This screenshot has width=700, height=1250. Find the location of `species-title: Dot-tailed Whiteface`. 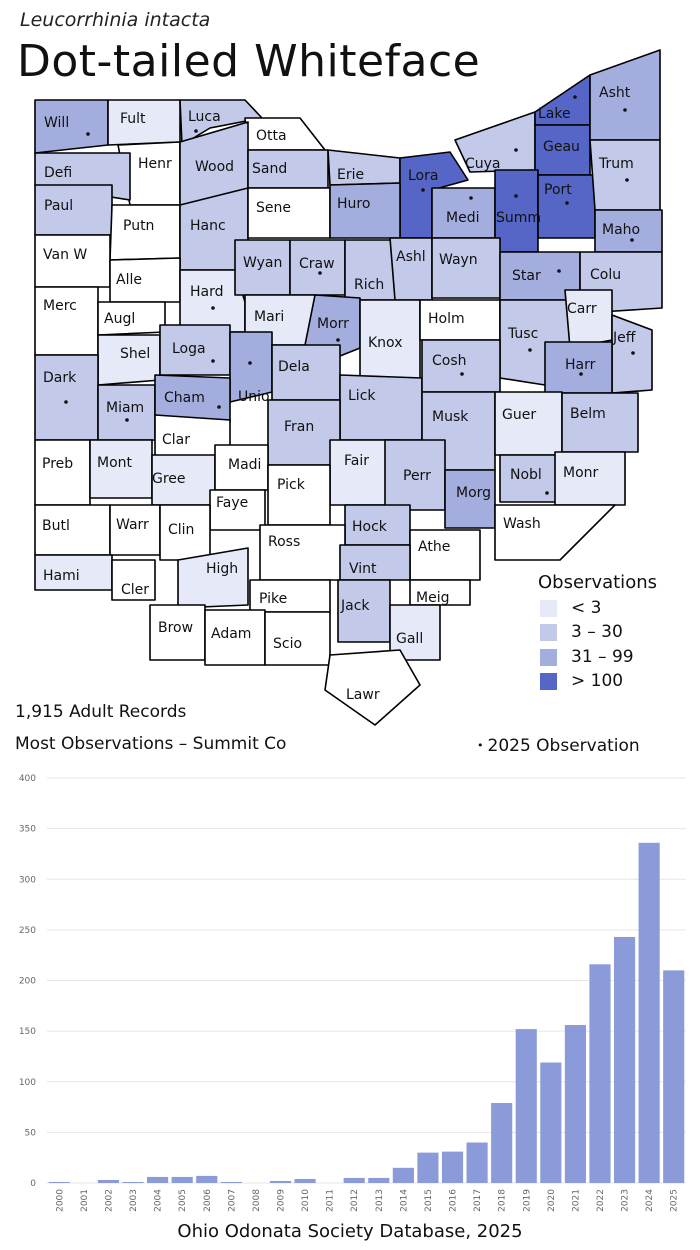

species-title: Dot-tailed Whiteface is located at coordinates (249, 61).